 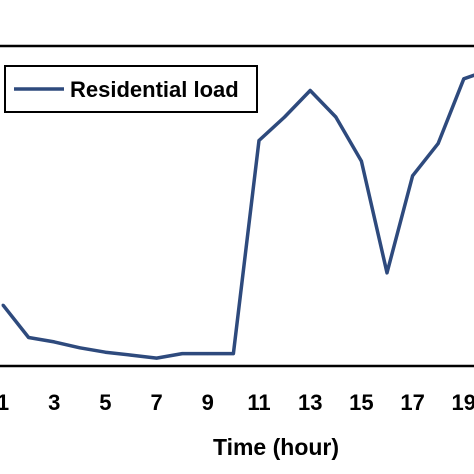 I want to click on x-tick-label: 3, so click(x=54, y=402).